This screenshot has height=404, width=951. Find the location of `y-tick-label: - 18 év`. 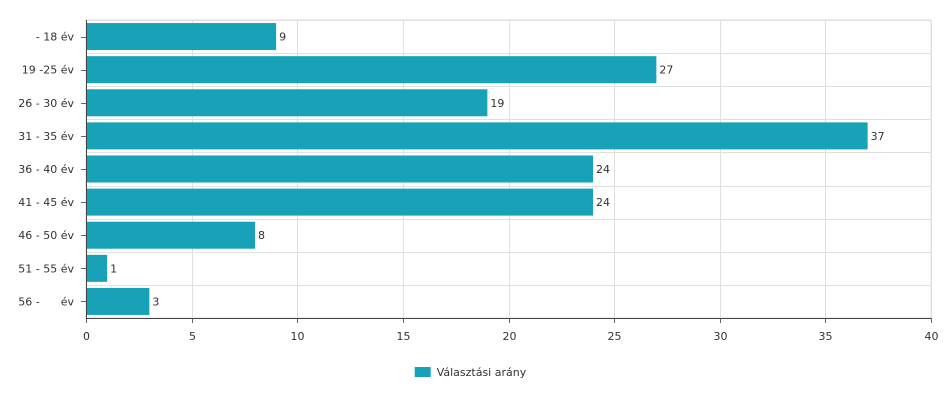

y-tick-label: - 18 év is located at coordinates (55, 37).